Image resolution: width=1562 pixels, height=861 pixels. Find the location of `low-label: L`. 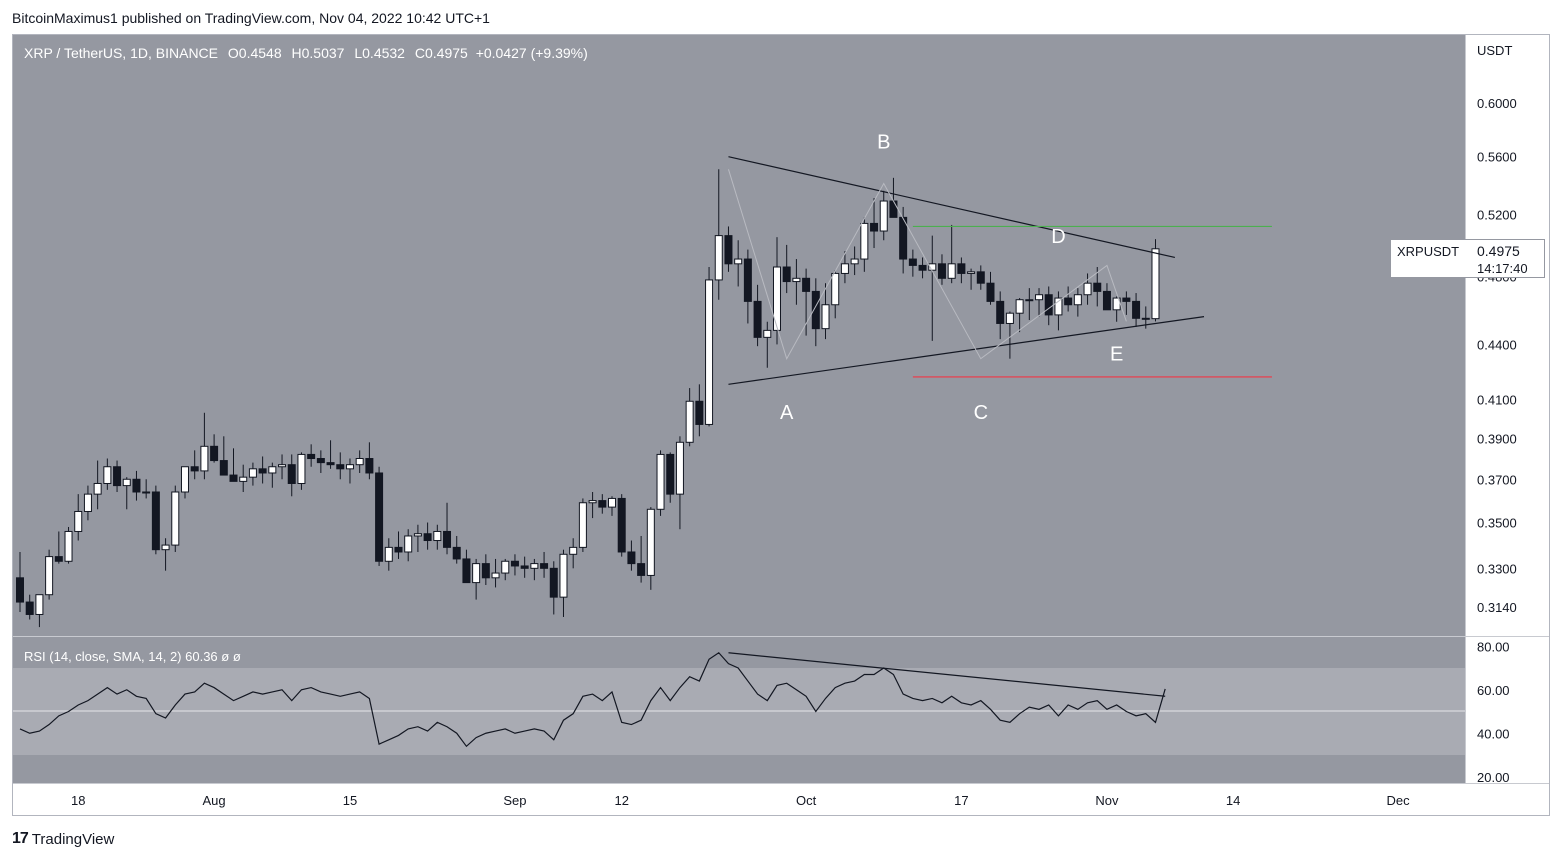

low-label: L is located at coordinates (358, 53).